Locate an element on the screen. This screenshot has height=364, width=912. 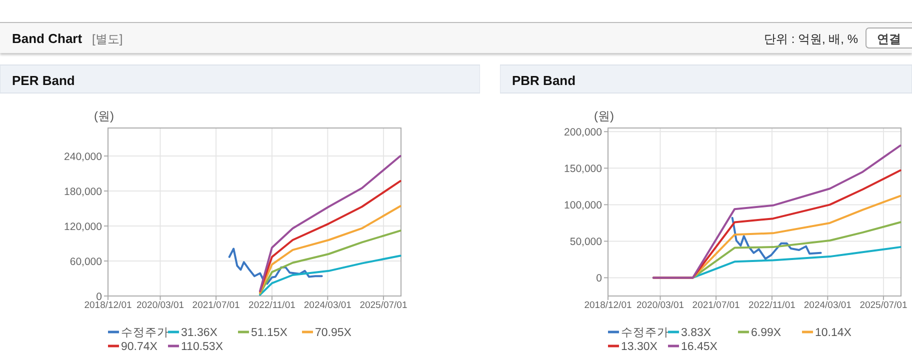
legend-label: 3.83X is located at coordinates (696, 333).